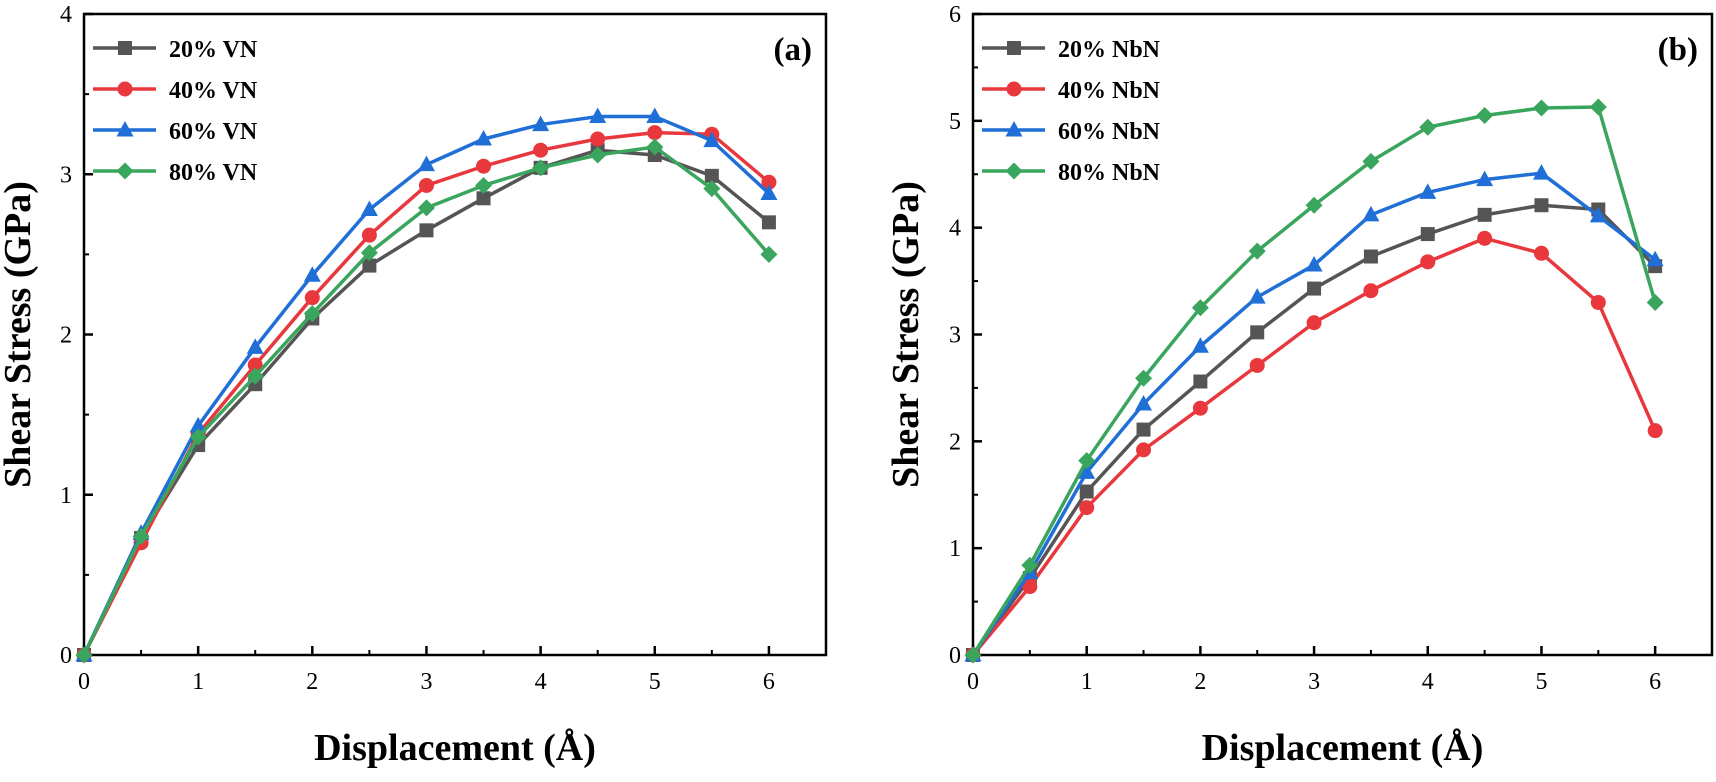  Describe the element at coordinates (66, 15) in the screenshot. I see `y-tick-label: 4` at that location.